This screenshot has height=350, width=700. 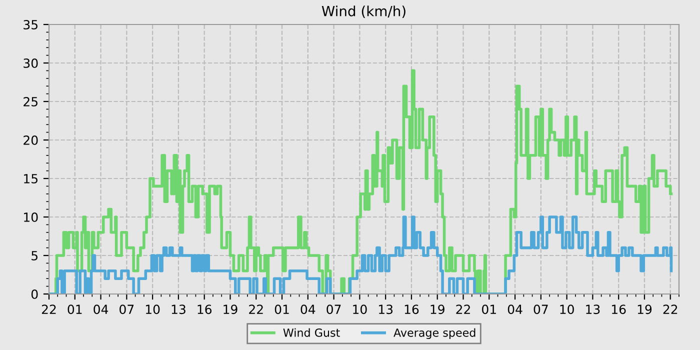 I want to click on y-tick-label: 5, so click(x=35, y=255).